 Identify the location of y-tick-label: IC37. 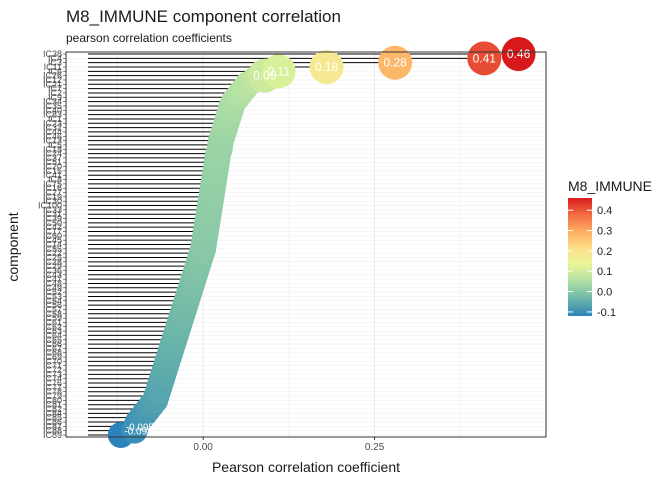
(52, 158).